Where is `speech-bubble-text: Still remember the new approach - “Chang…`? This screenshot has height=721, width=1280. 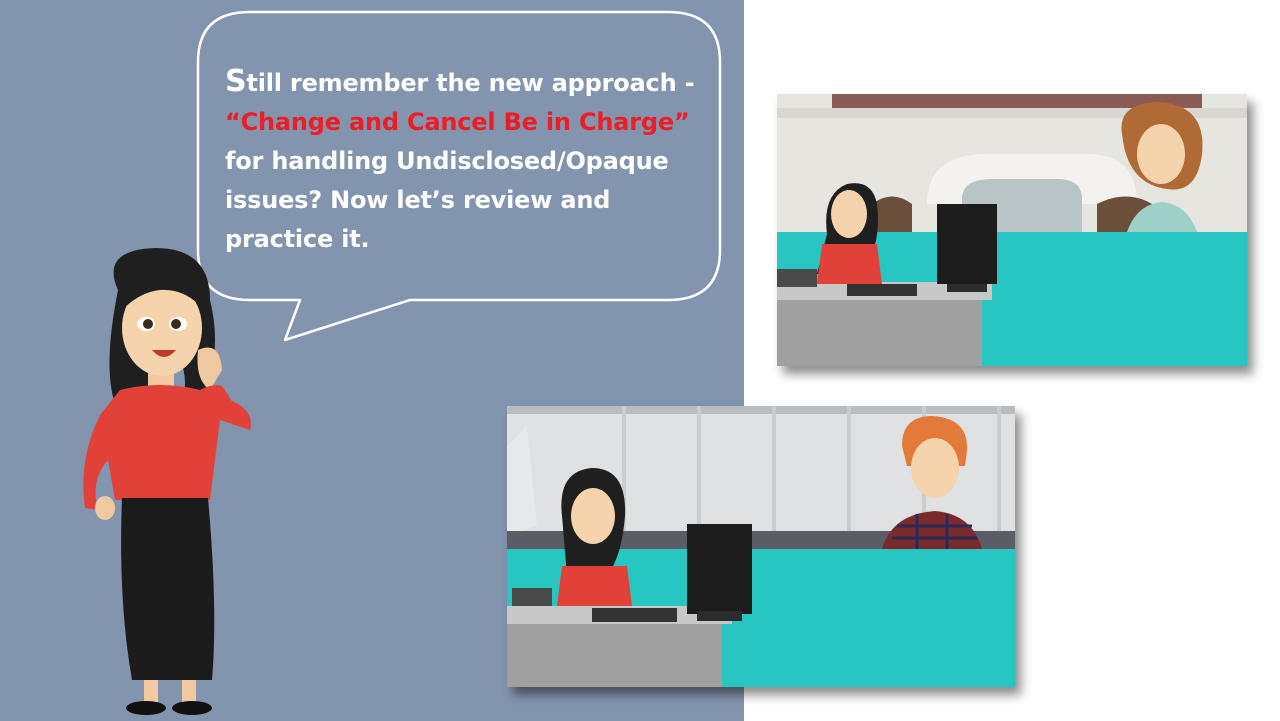 speech-bubble-text: Still remember the new approach - “Chang… is located at coordinates (470, 160).